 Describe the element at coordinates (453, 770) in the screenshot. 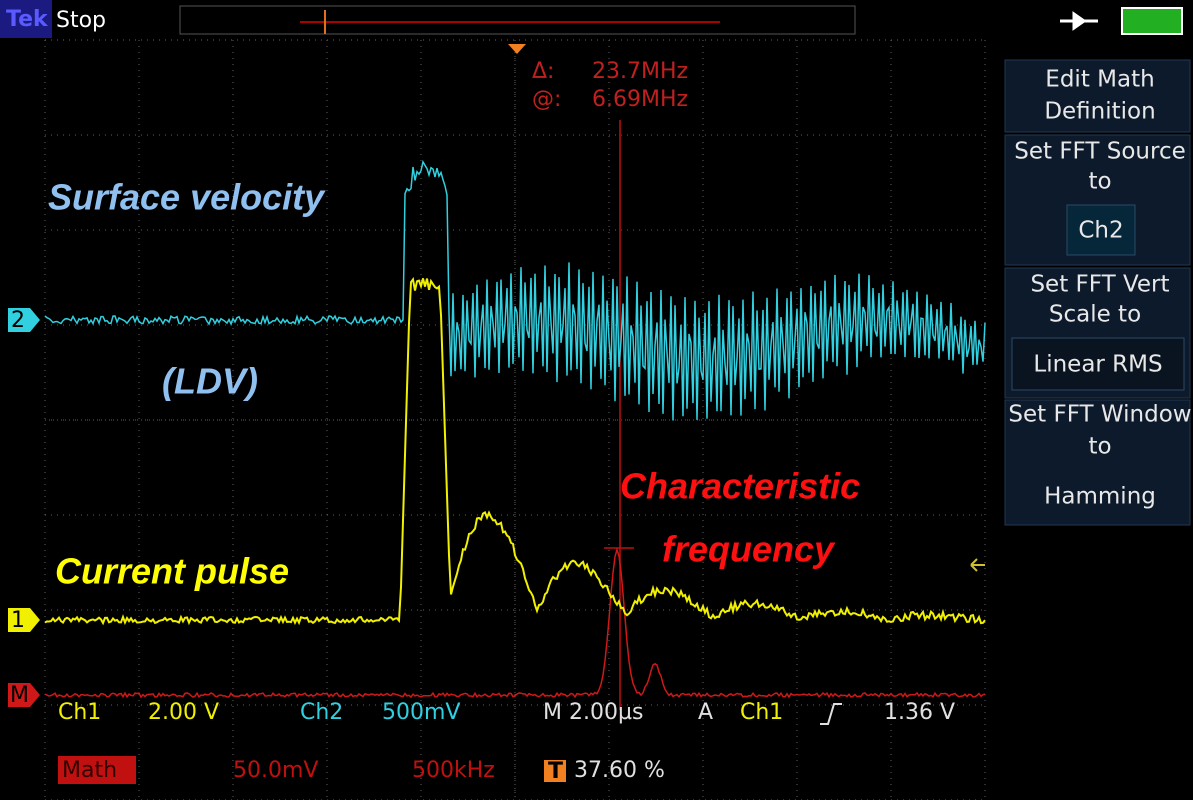

I see `math-span: 500kHz` at that location.